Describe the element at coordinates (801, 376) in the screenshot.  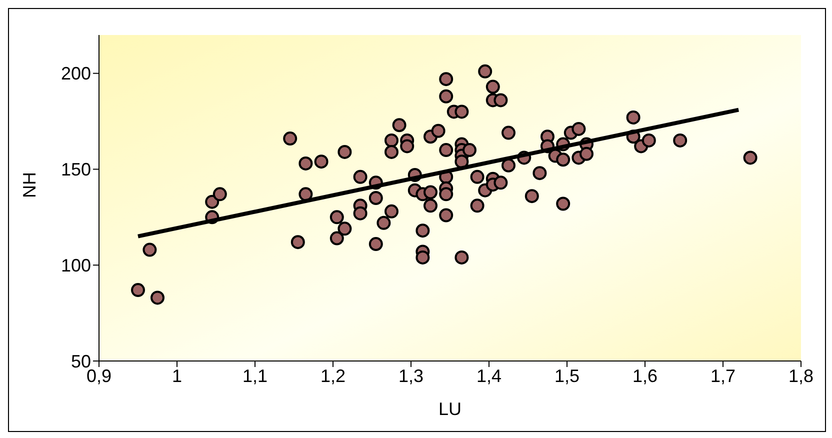
I see `x-tick-label: 1,8` at that location.